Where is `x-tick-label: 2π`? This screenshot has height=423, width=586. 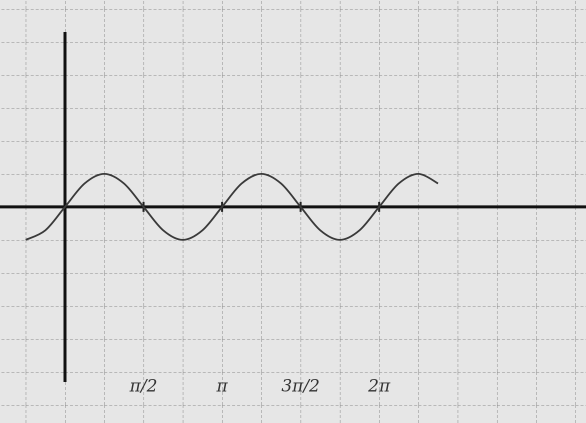 x-tick-label: 2π is located at coordinates (379, 387).